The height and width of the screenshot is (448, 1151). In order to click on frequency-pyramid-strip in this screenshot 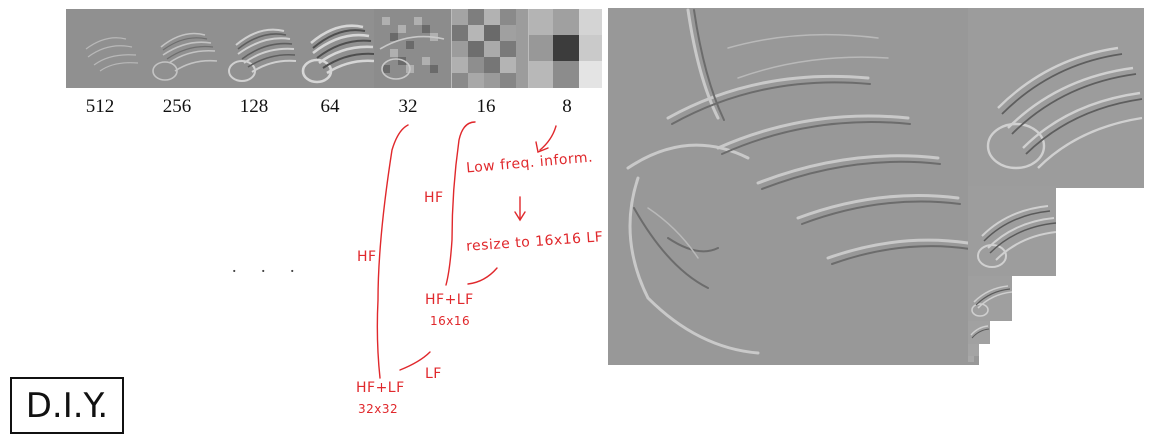, I will do `click(334, 48)`.